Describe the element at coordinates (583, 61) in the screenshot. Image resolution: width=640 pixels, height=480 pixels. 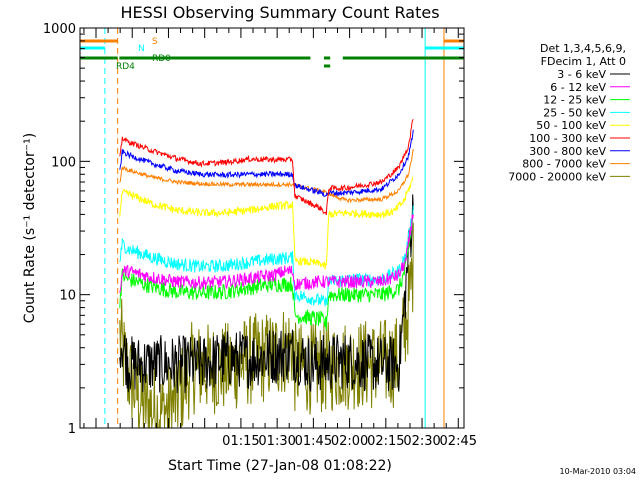
I see `legend-header: FDecim 1, Att 0` at that location.